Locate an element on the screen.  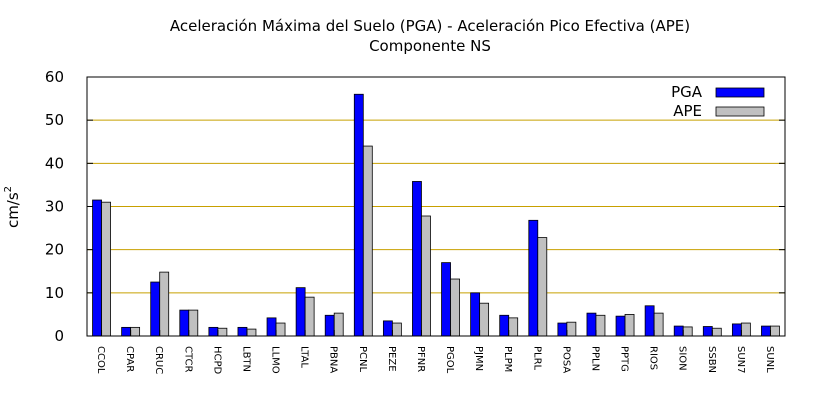
x-tick-label-ppln: PPLN is located at coordinates (594, 358).